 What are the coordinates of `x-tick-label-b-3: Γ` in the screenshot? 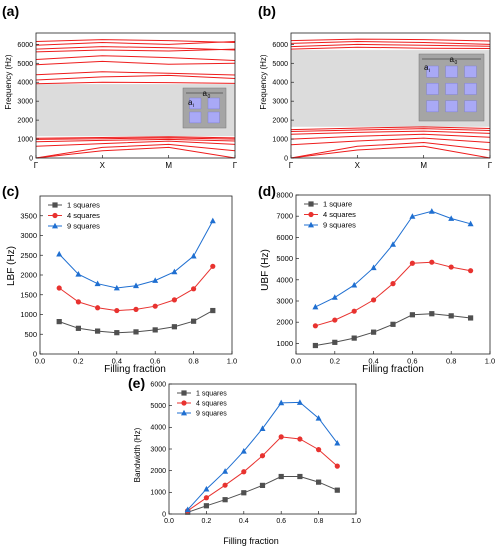 It's located at (490, 165).